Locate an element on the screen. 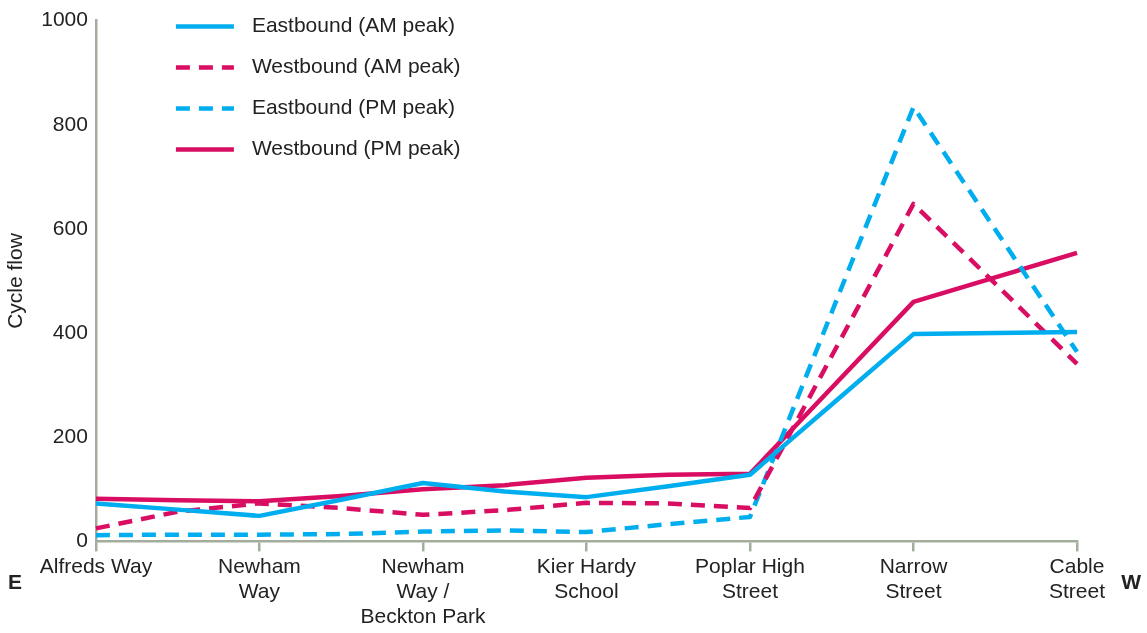 Image resolution: width=1147 pixels, height=633 pixels. x-tick-label: Cable Street is located at coordinates (1077, 577).